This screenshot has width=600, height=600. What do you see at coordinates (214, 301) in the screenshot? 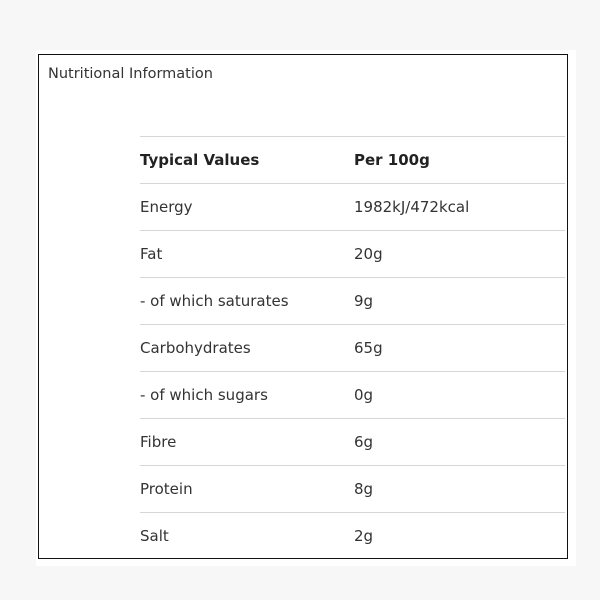
I see `nutrient-name: - of which saturates` at bounding box center [214, 301].